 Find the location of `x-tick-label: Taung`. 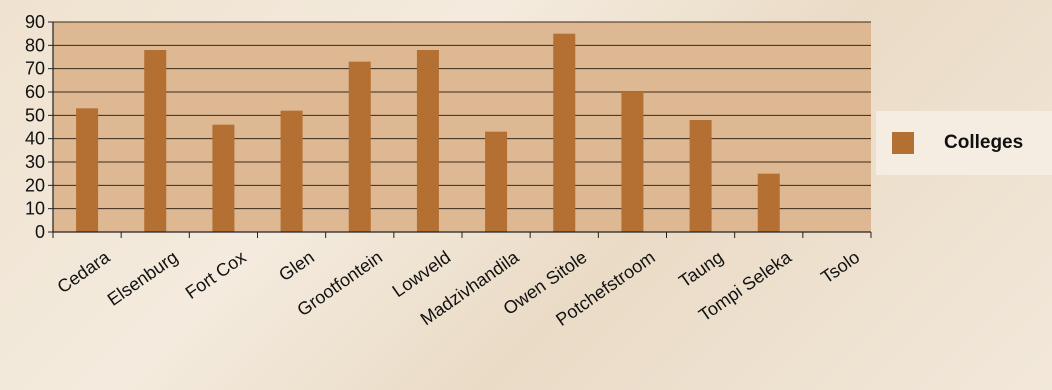

x-tick-label: Taung is located at coordinates (701, 269).